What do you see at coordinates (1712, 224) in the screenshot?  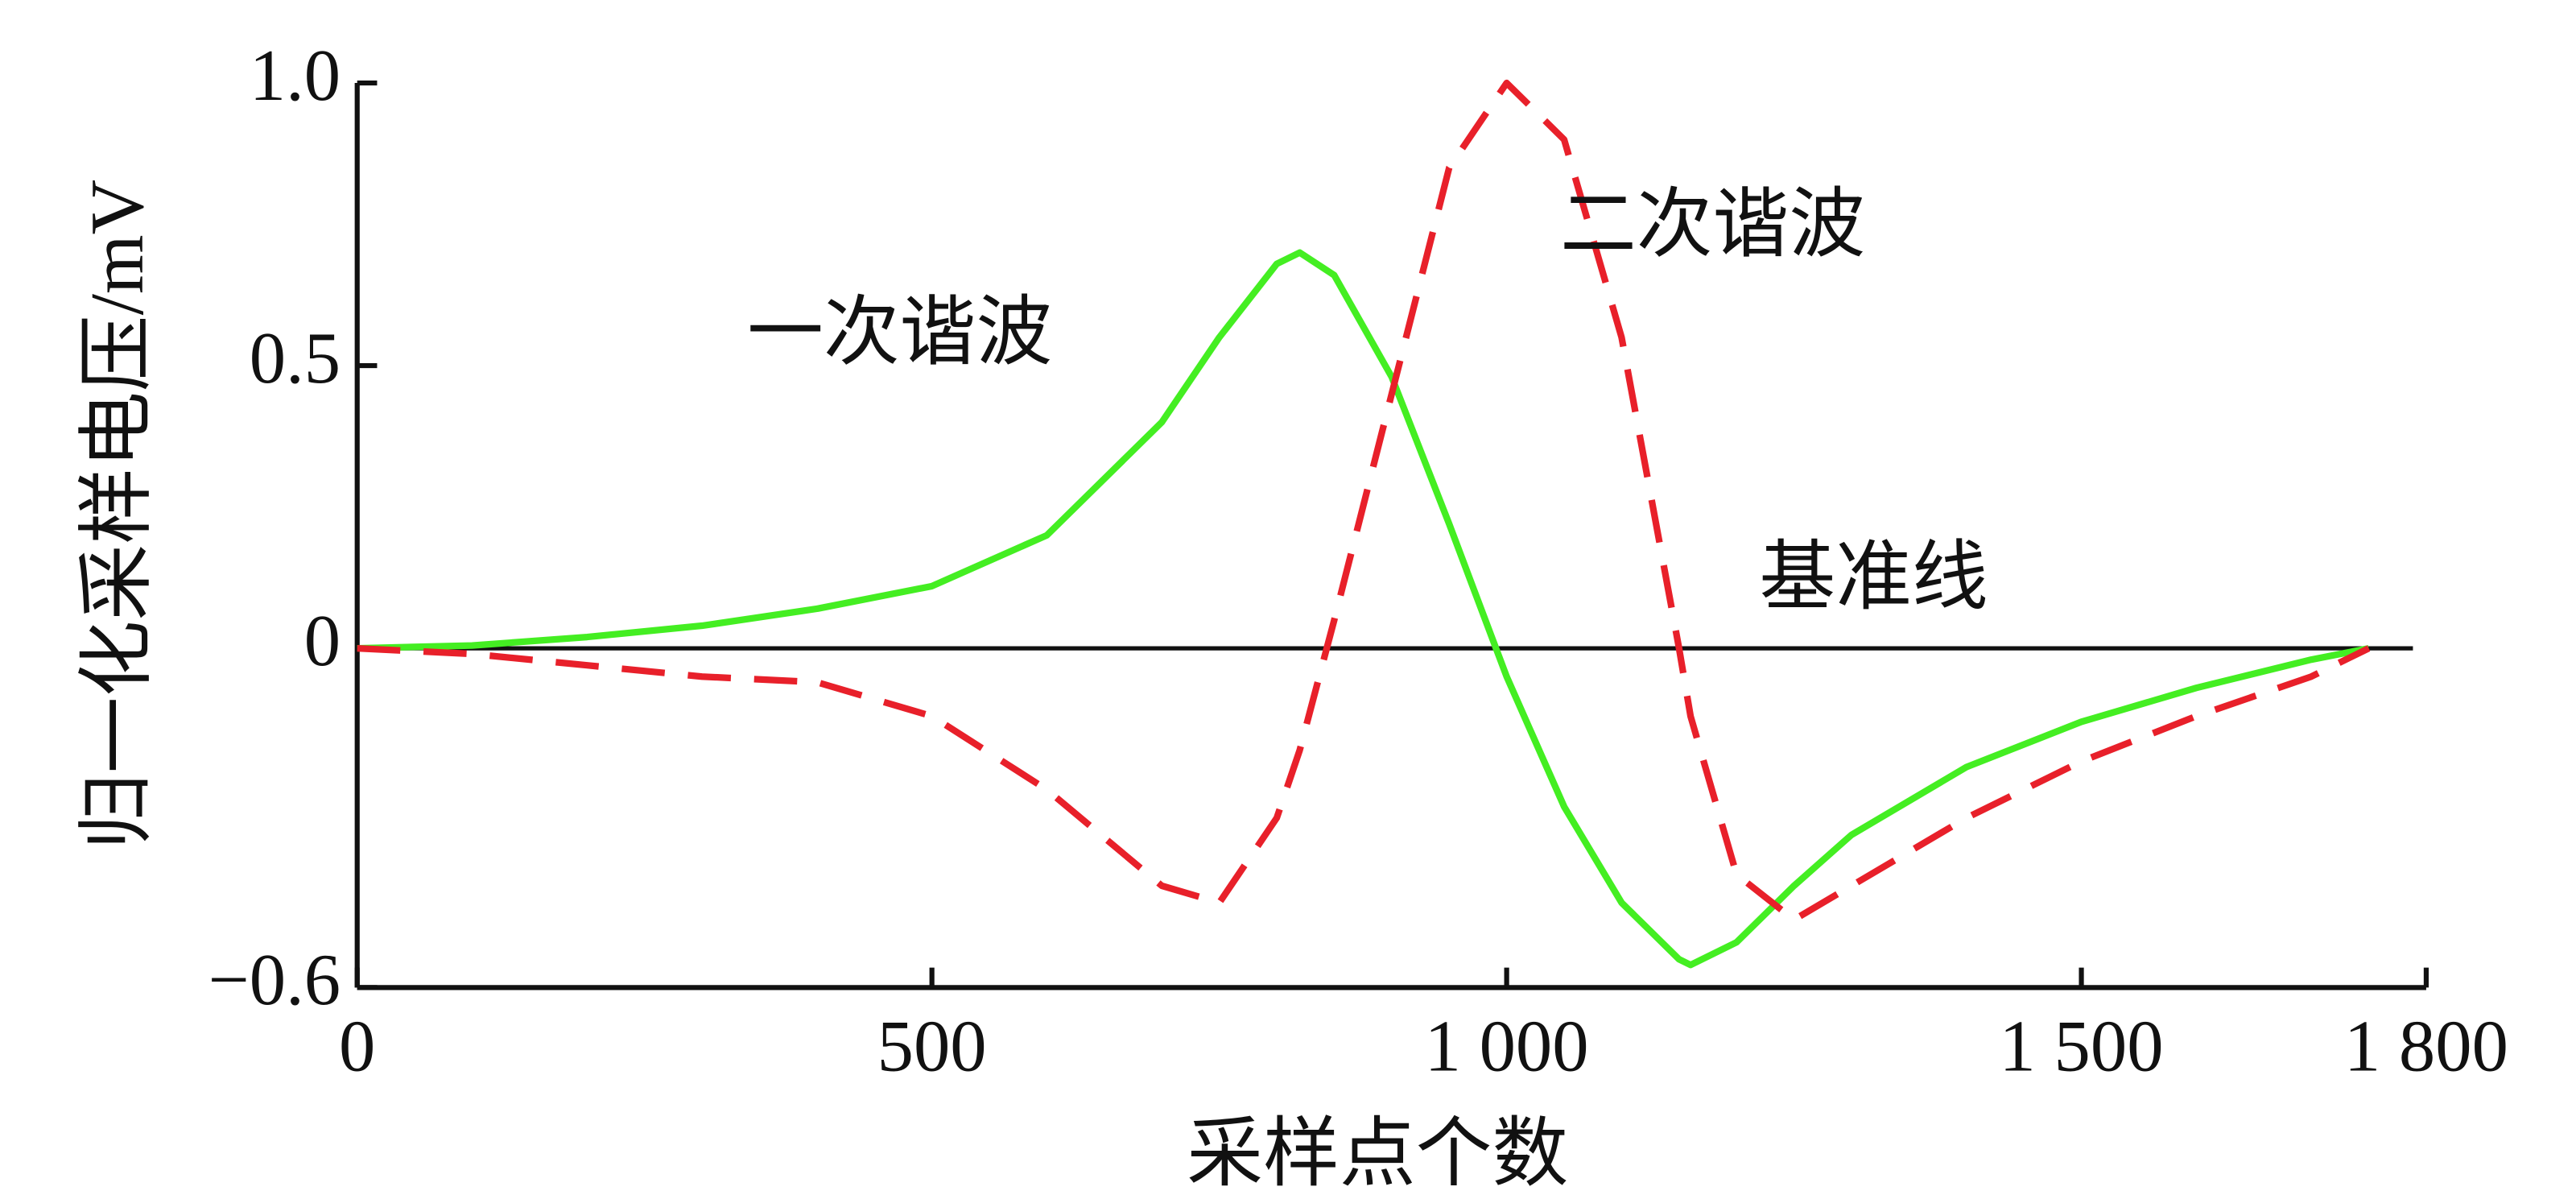 I see `series-label: 二次谐波` at bounding box center [1712, 224].